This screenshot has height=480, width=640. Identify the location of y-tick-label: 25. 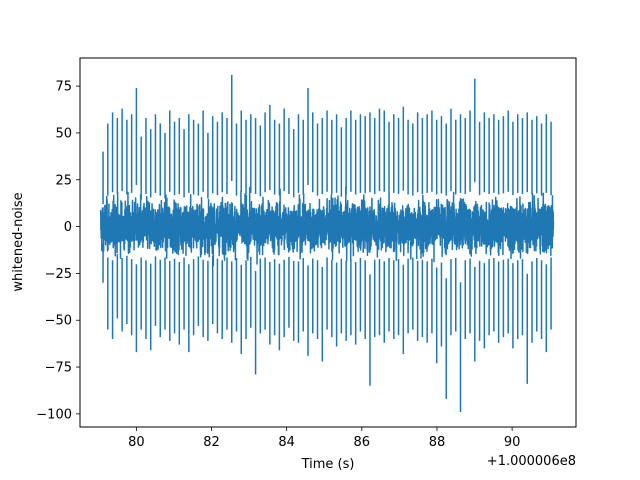
(63, 180).